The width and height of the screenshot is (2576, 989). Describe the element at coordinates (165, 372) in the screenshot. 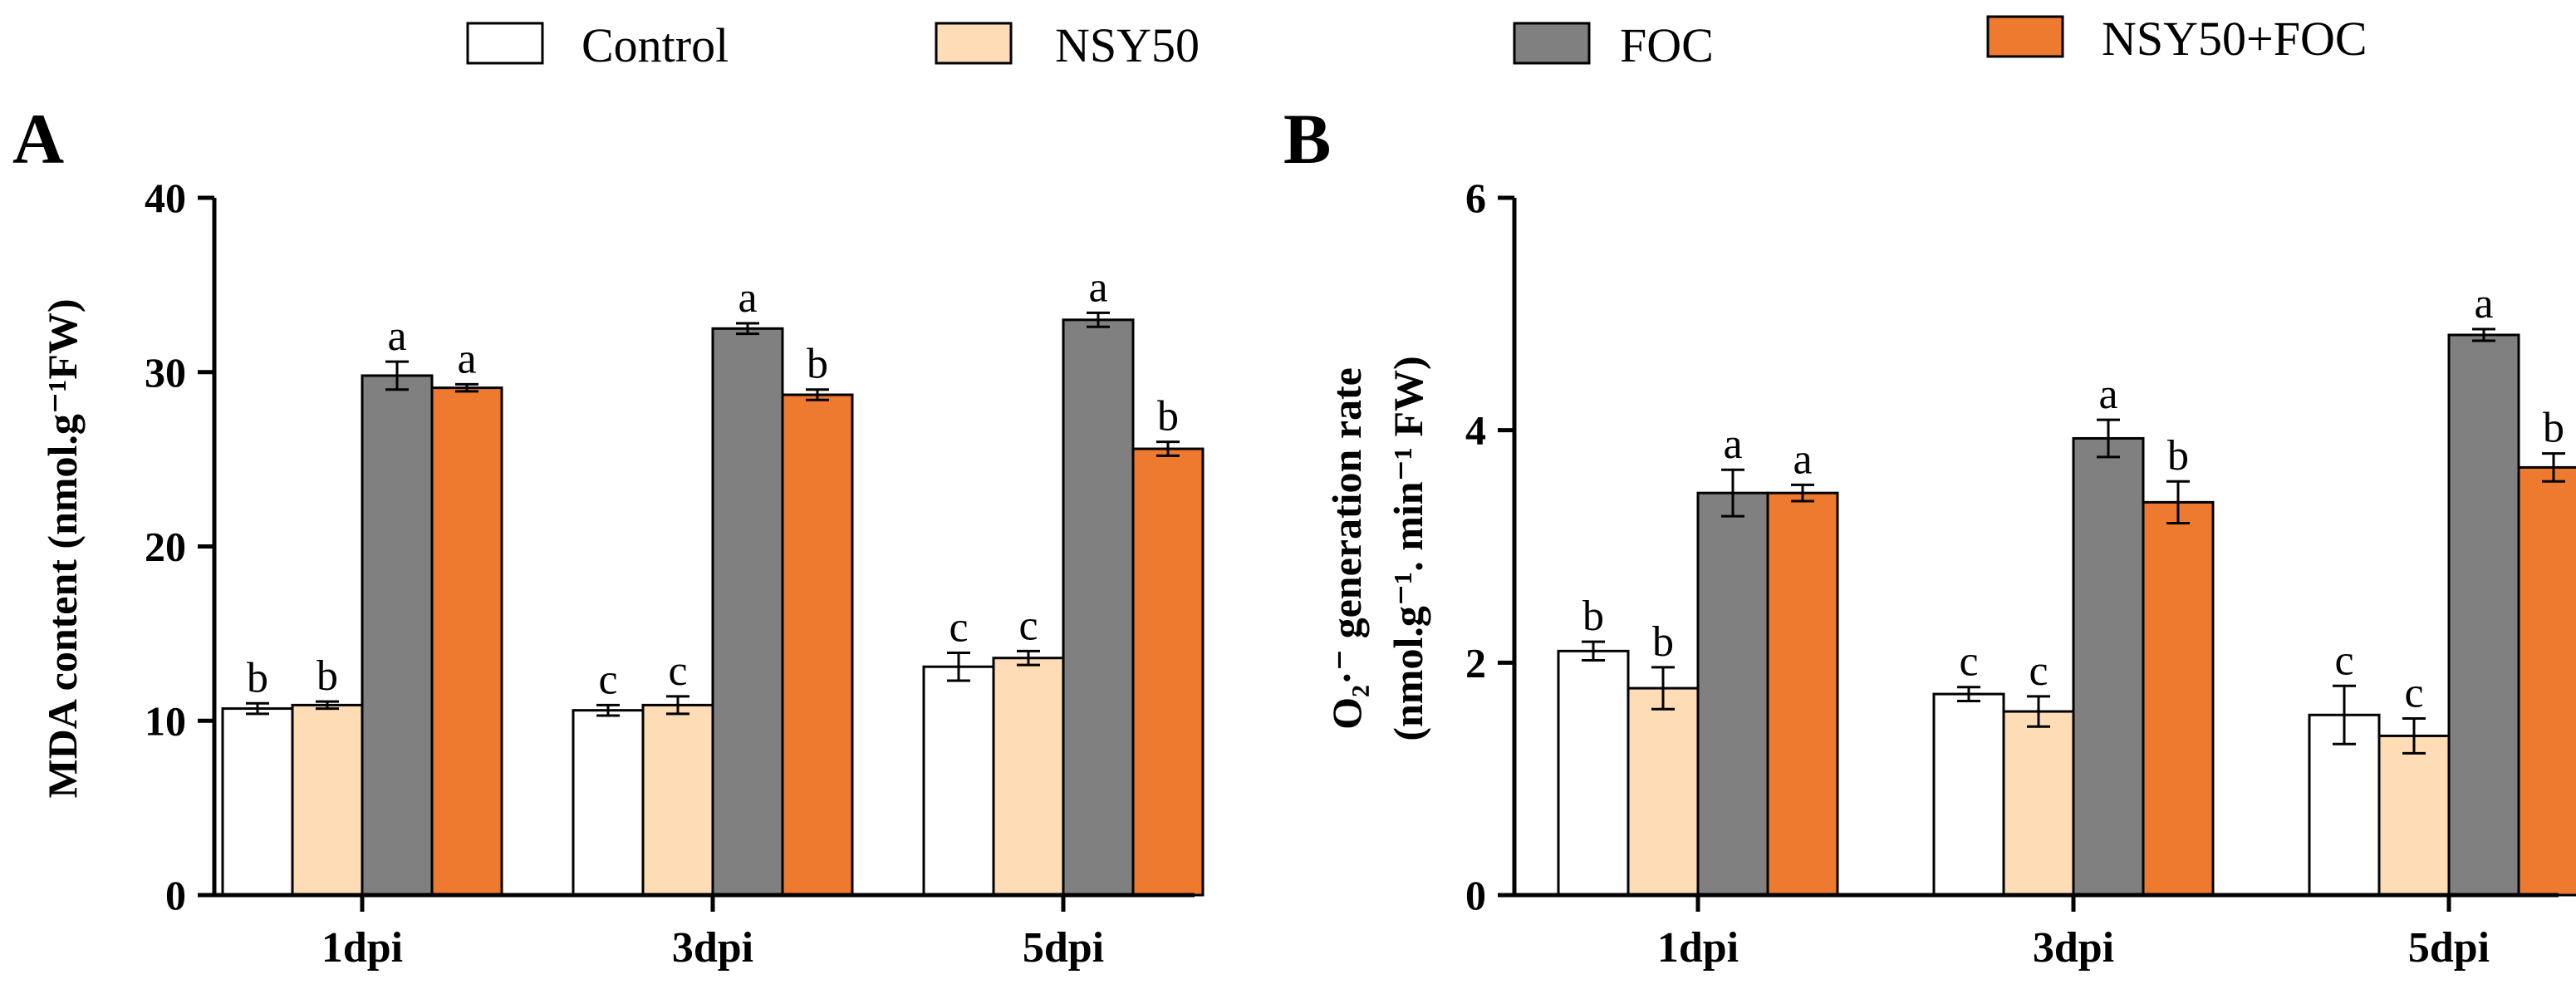

I see `y-tick-label-a-30: 30` at that location.